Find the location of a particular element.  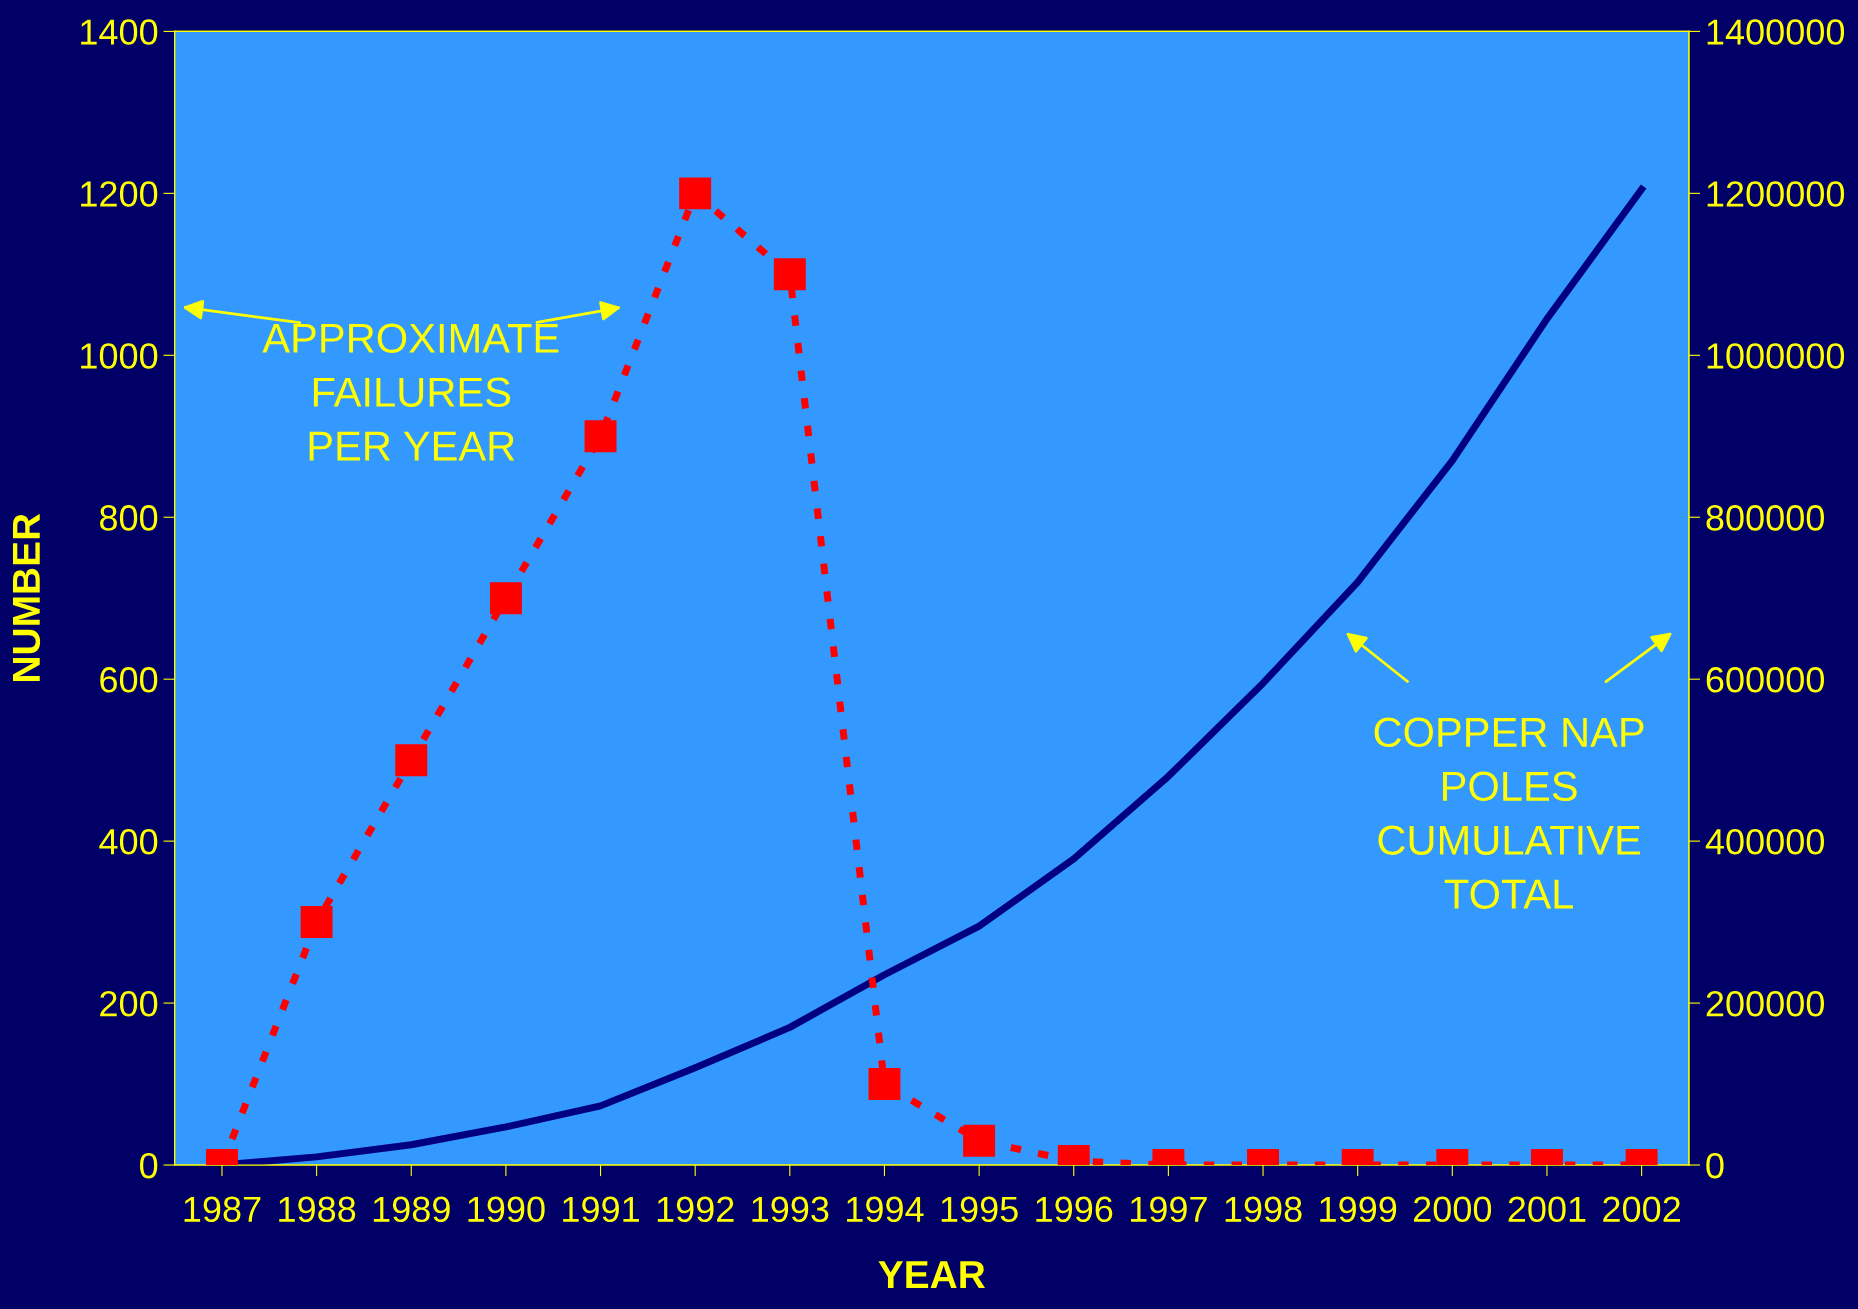

x-tick-label: 1993 is located at coordinates (790, 1209).